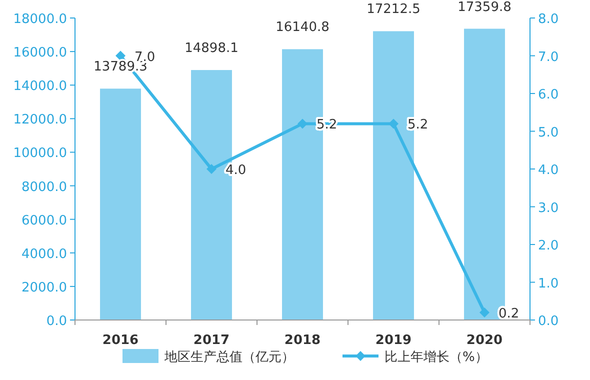  What do you see at coordinates (40, 86) in the screenshot?
I see `y-tick-label: 14000.0` at bounding box center [40, 86].